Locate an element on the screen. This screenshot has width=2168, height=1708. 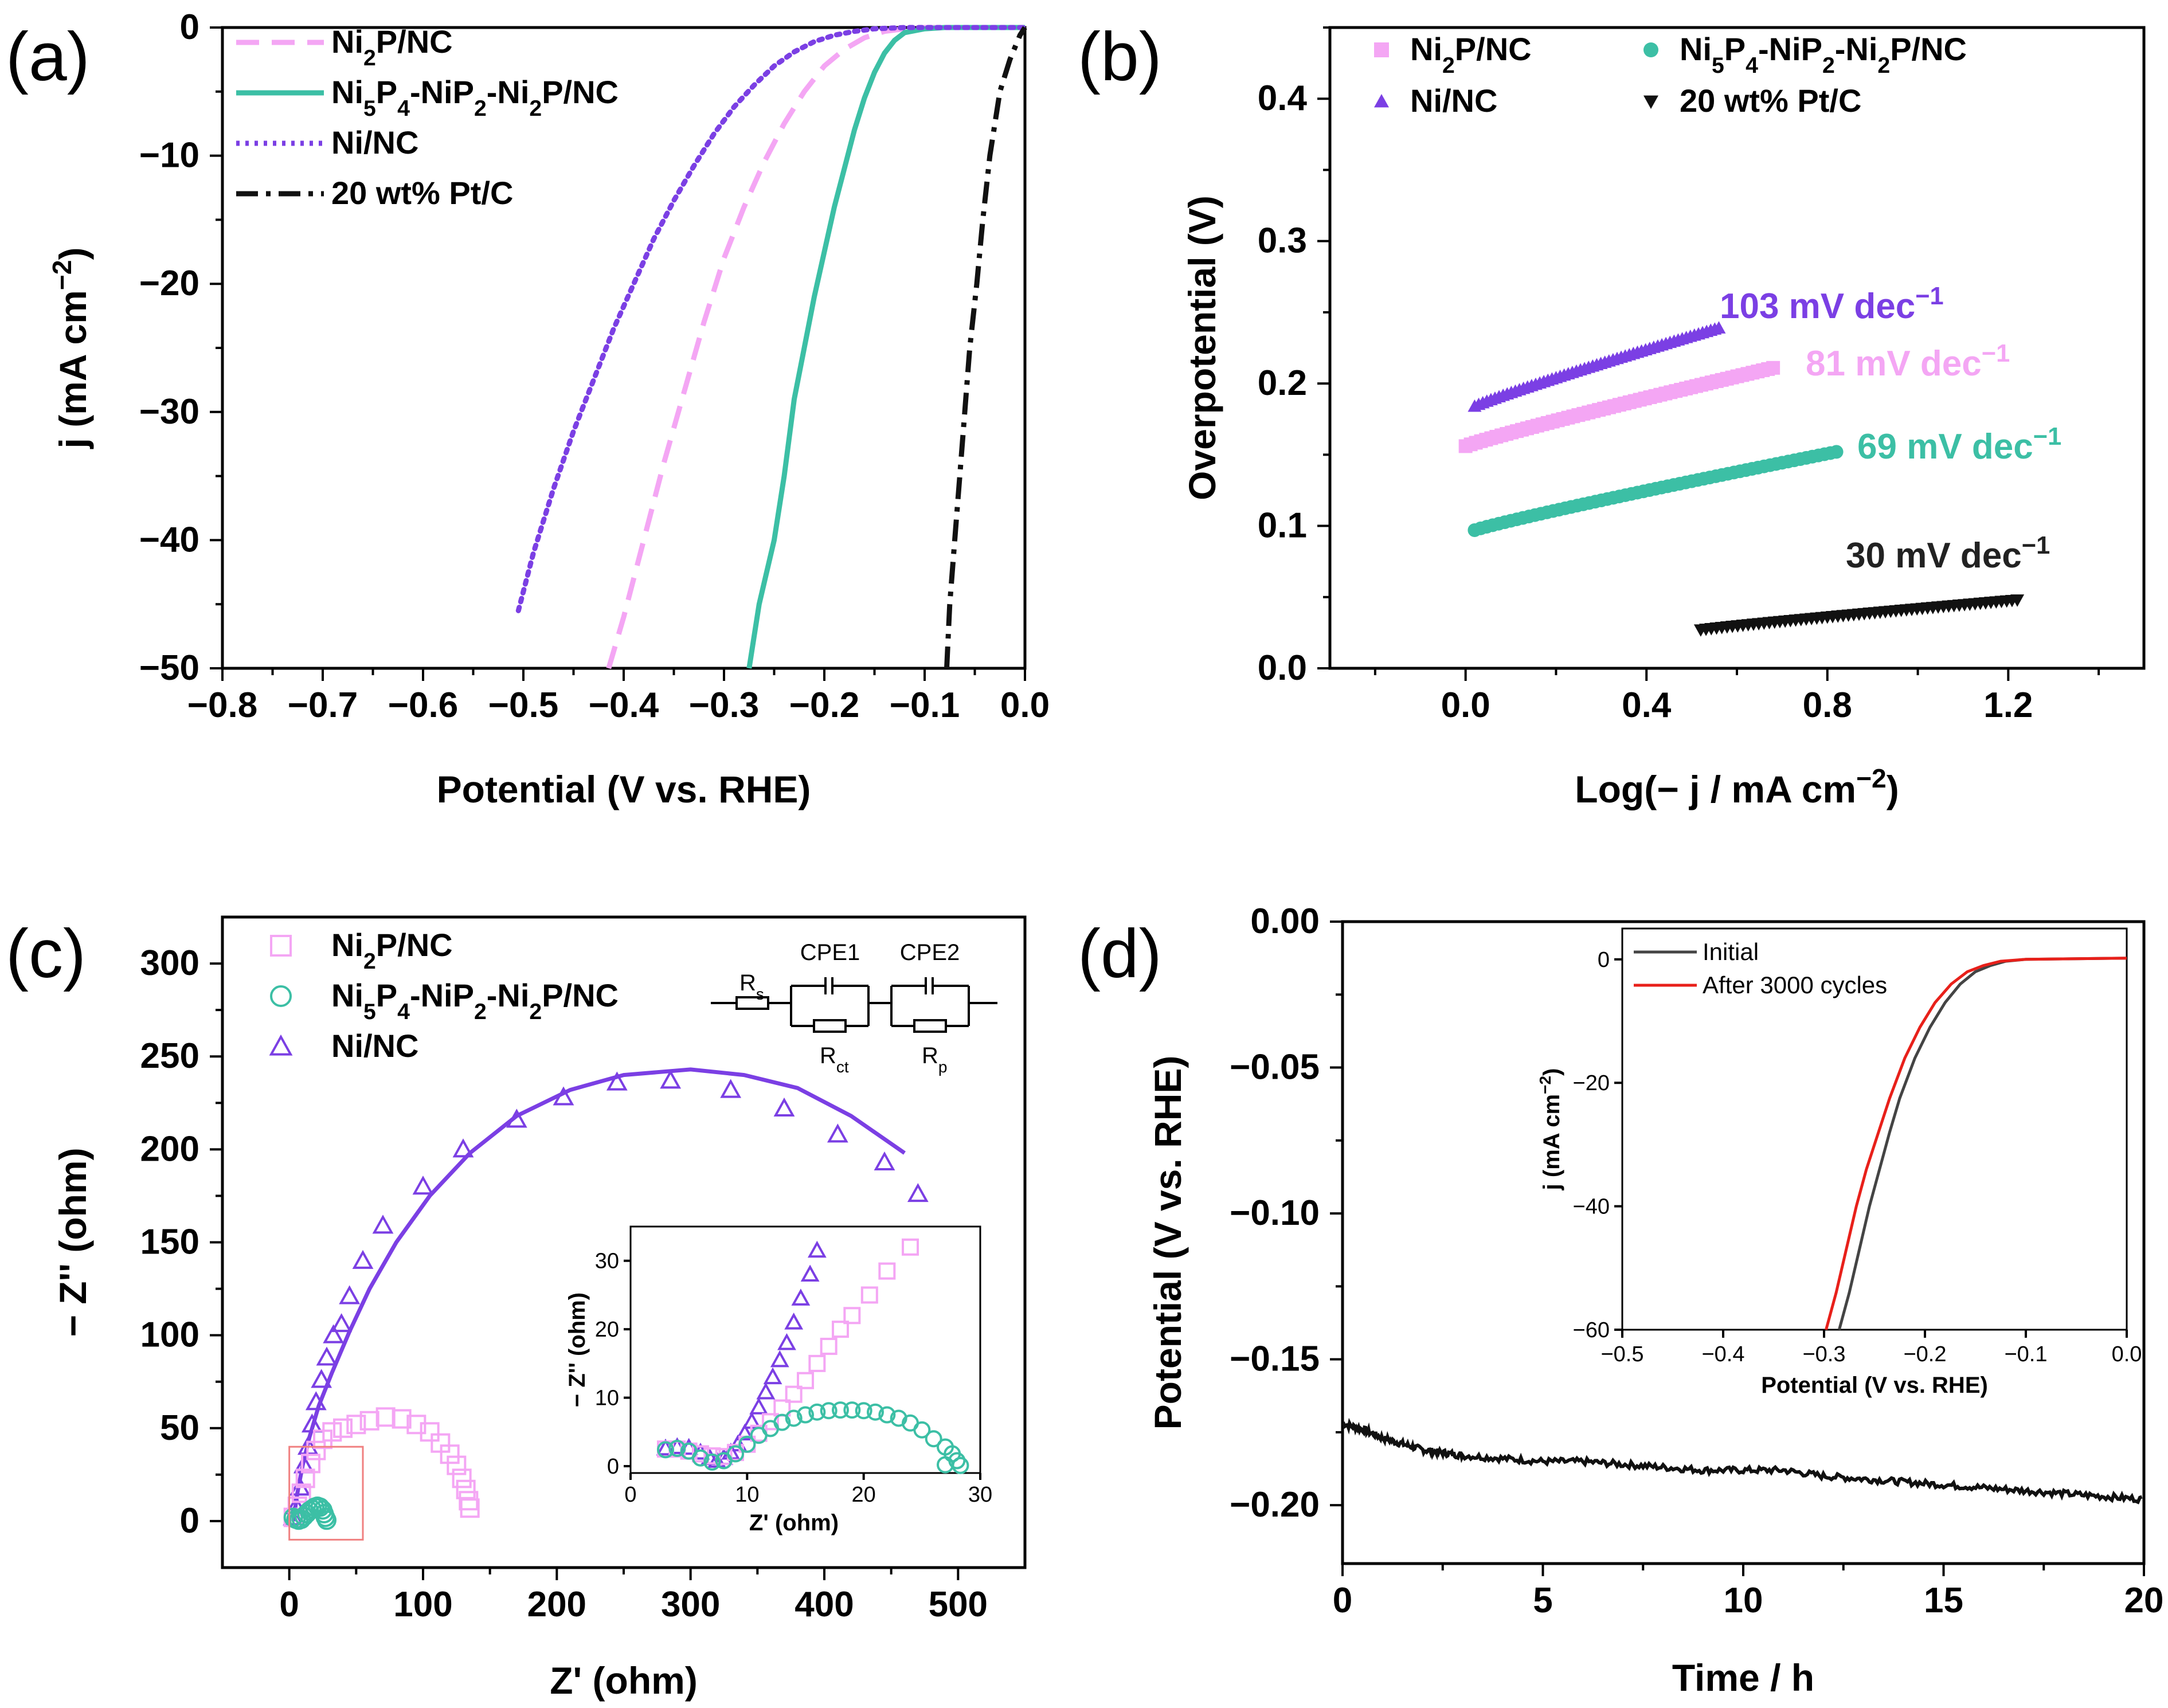
panel-c-xtick-label: 100 is located at coordinates (422, 1604).